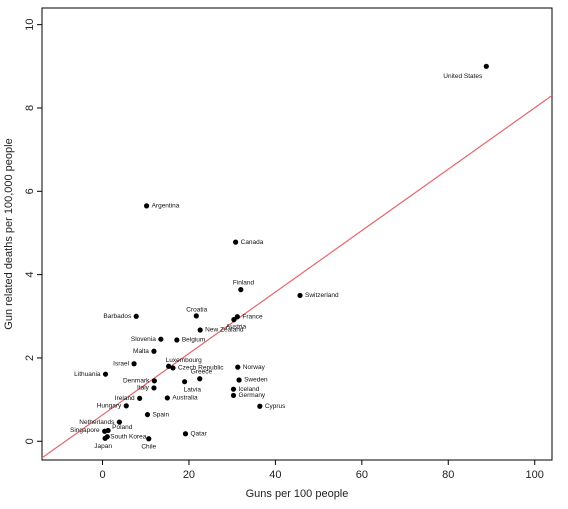 Image resolution: width=568 pixels, height=509 pixels. Describe the element at coordinates (193, 340) in the screenshot. I see `point-label: Belgium` at that location.